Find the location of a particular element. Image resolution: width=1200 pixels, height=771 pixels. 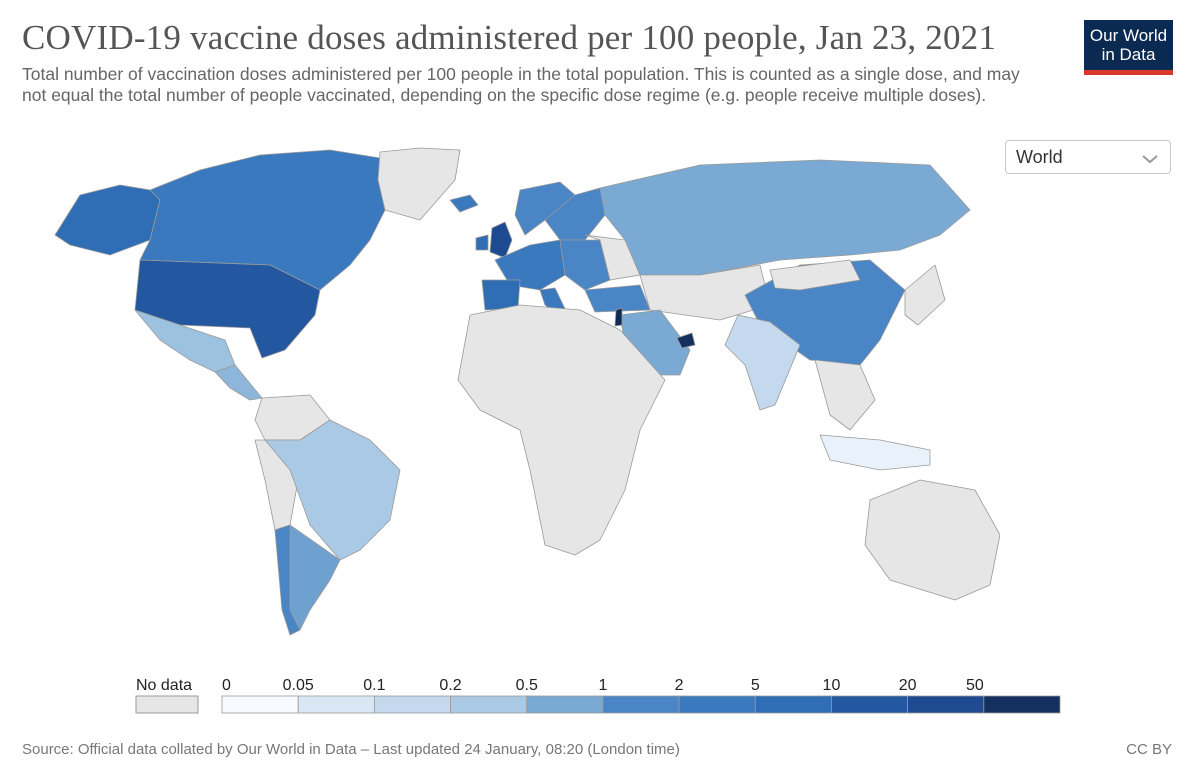

legend-tick-label: 0.05 is located at coordinates (298, 685).